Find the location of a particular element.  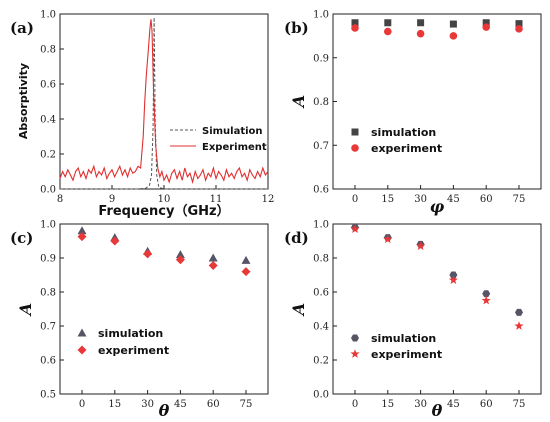

panel-c-ytick-label: 0.9 is located at coordinates (48, 259).